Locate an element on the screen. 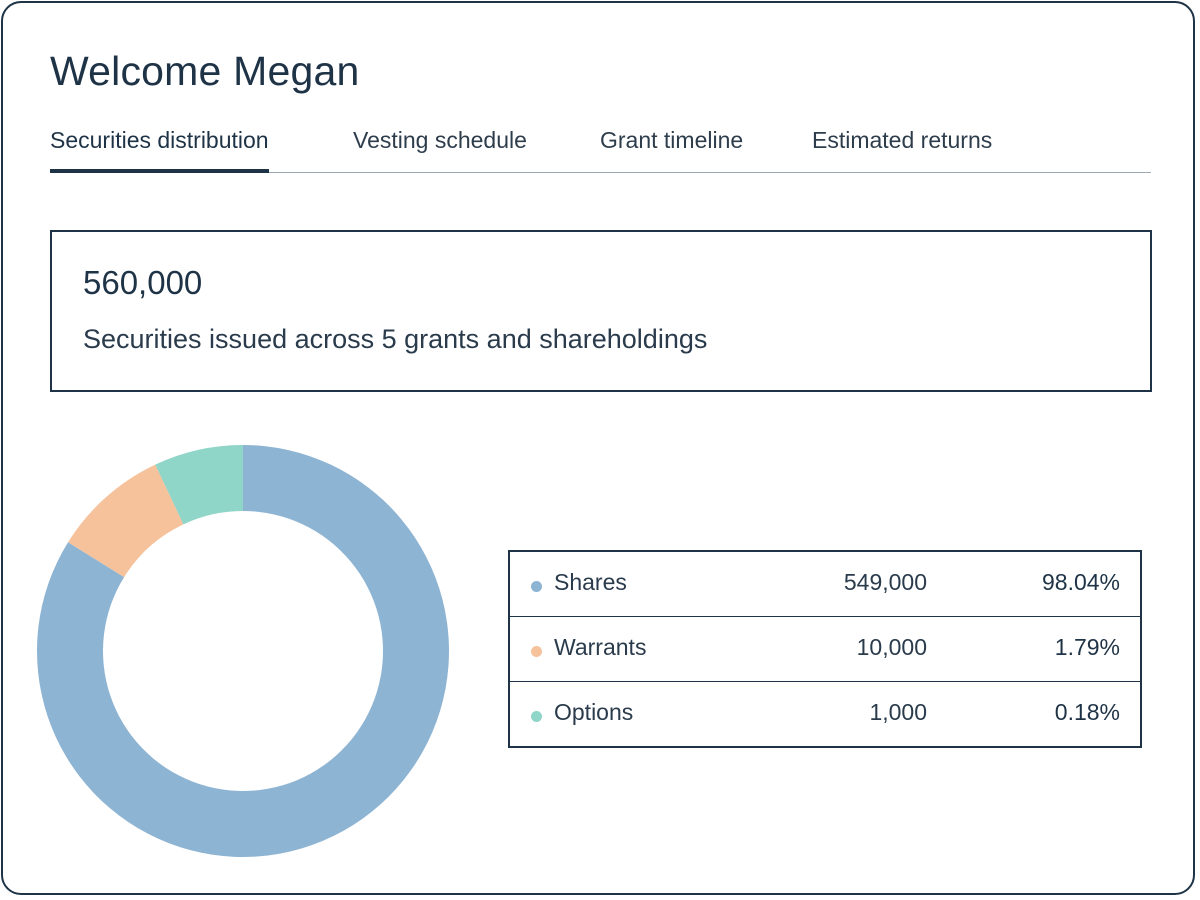  options-color-dot is located at coordinates (536, 716).